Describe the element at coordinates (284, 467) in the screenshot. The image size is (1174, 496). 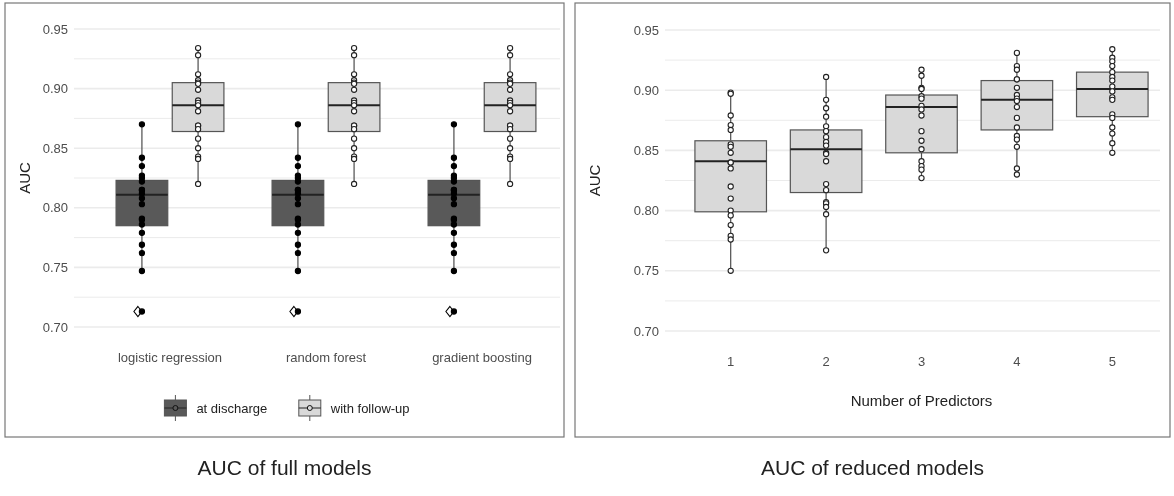
I see `text: AUC of full models` at that location.